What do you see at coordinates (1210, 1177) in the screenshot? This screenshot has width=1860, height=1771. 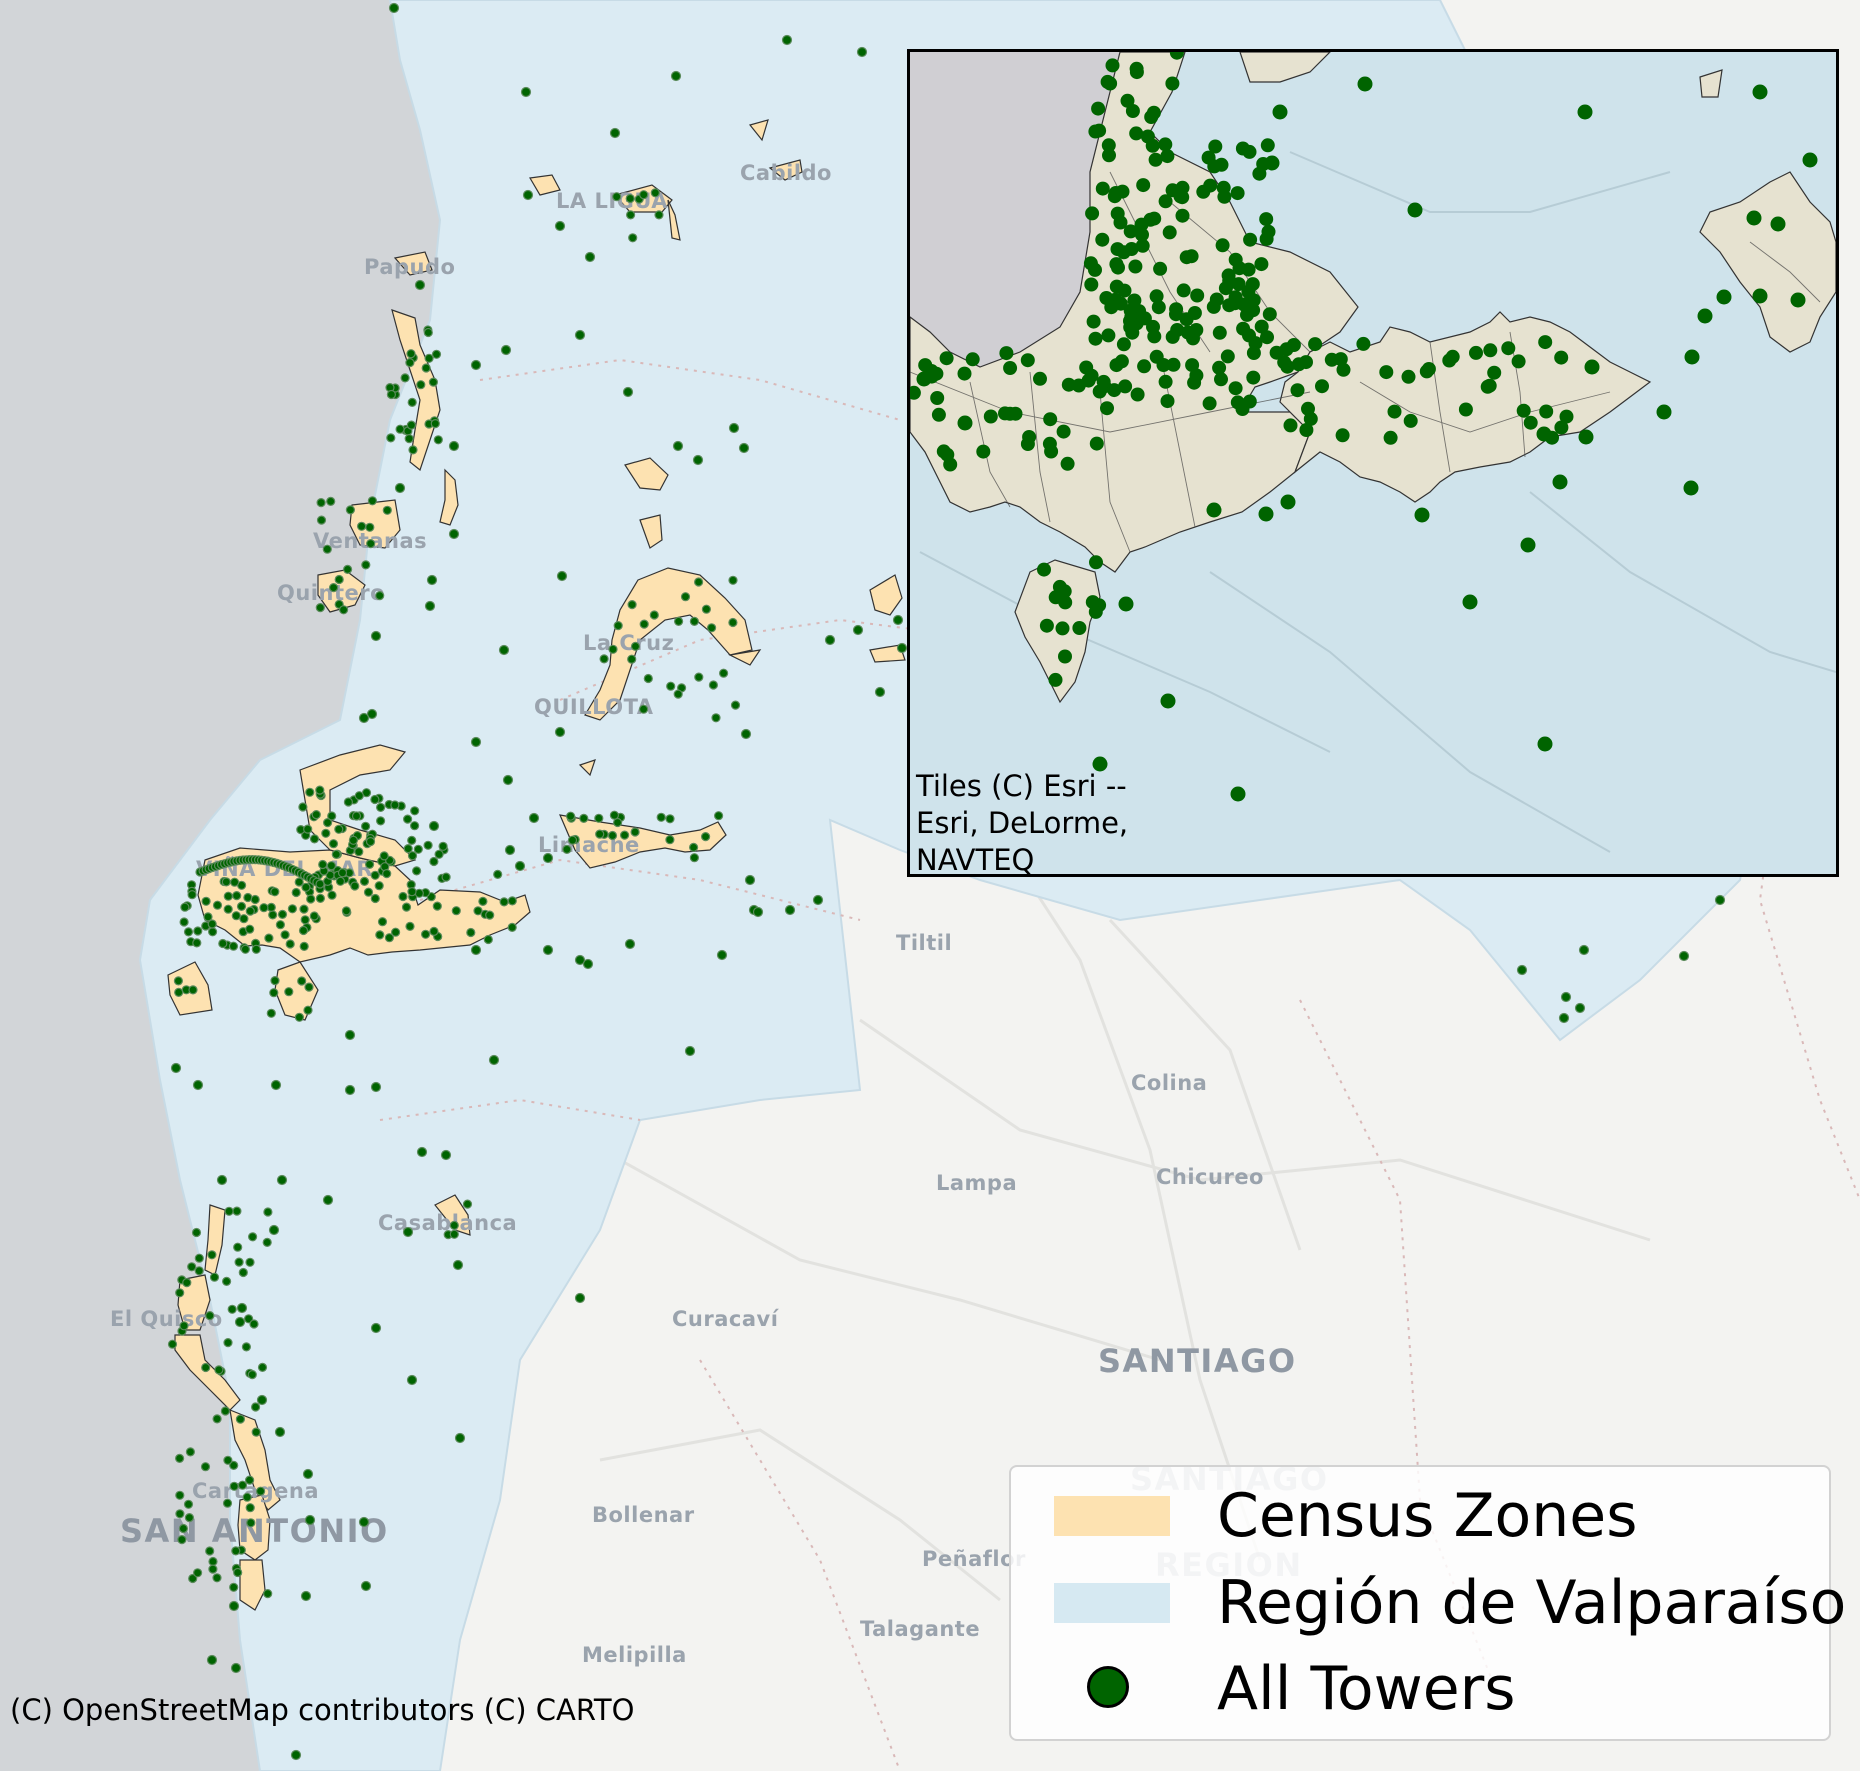 I see `place-label-chicureo: Chicureo` at bounding box center [1210, 1177].